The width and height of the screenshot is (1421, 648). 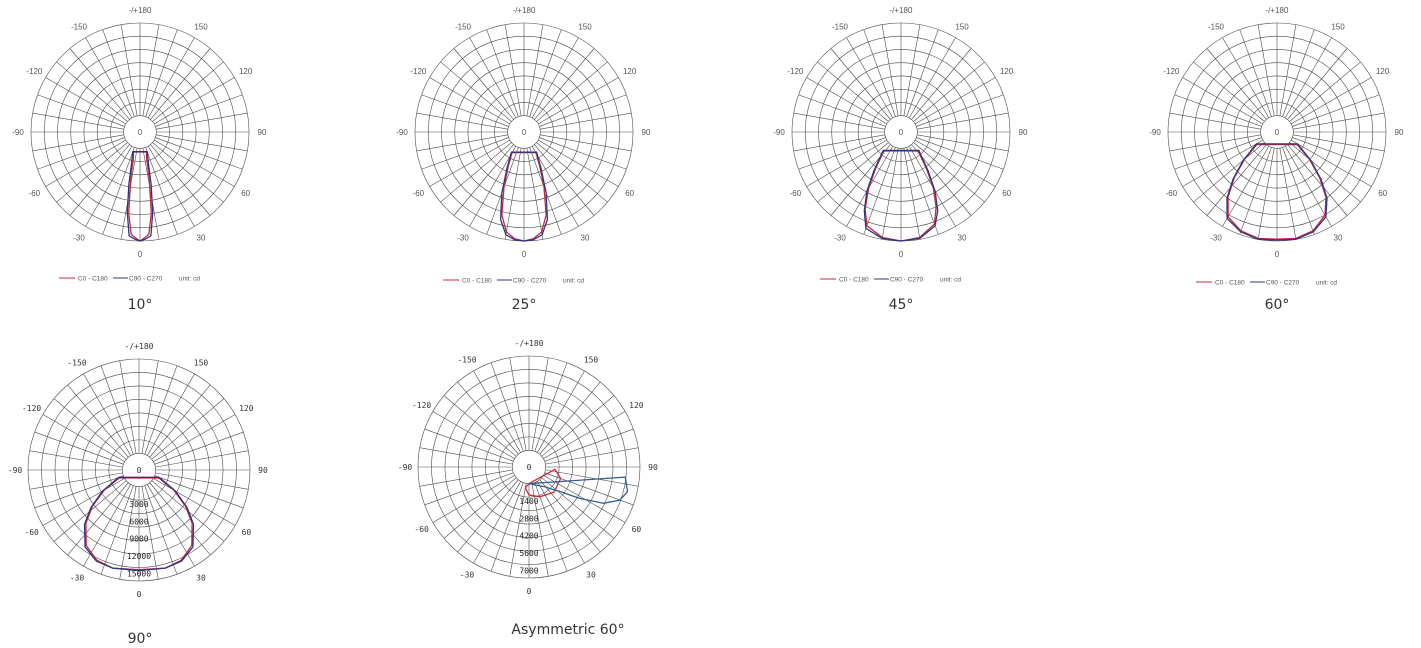 What do you see at coordinates (950, 280) in the screenshot?
I see `legend-unit: unit: cd` at bounding box center [950, 280].